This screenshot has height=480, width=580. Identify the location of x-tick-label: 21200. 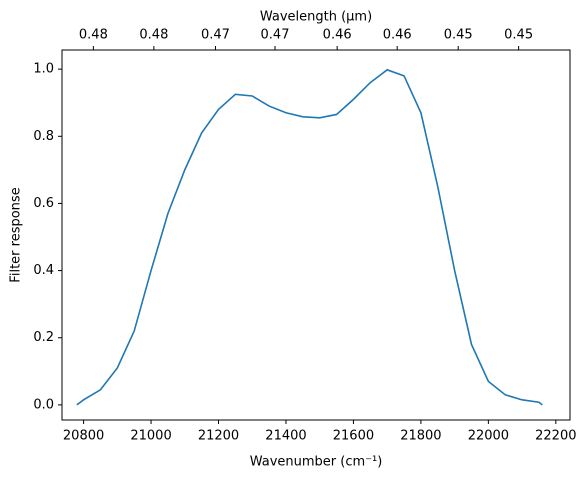
(218, 436).